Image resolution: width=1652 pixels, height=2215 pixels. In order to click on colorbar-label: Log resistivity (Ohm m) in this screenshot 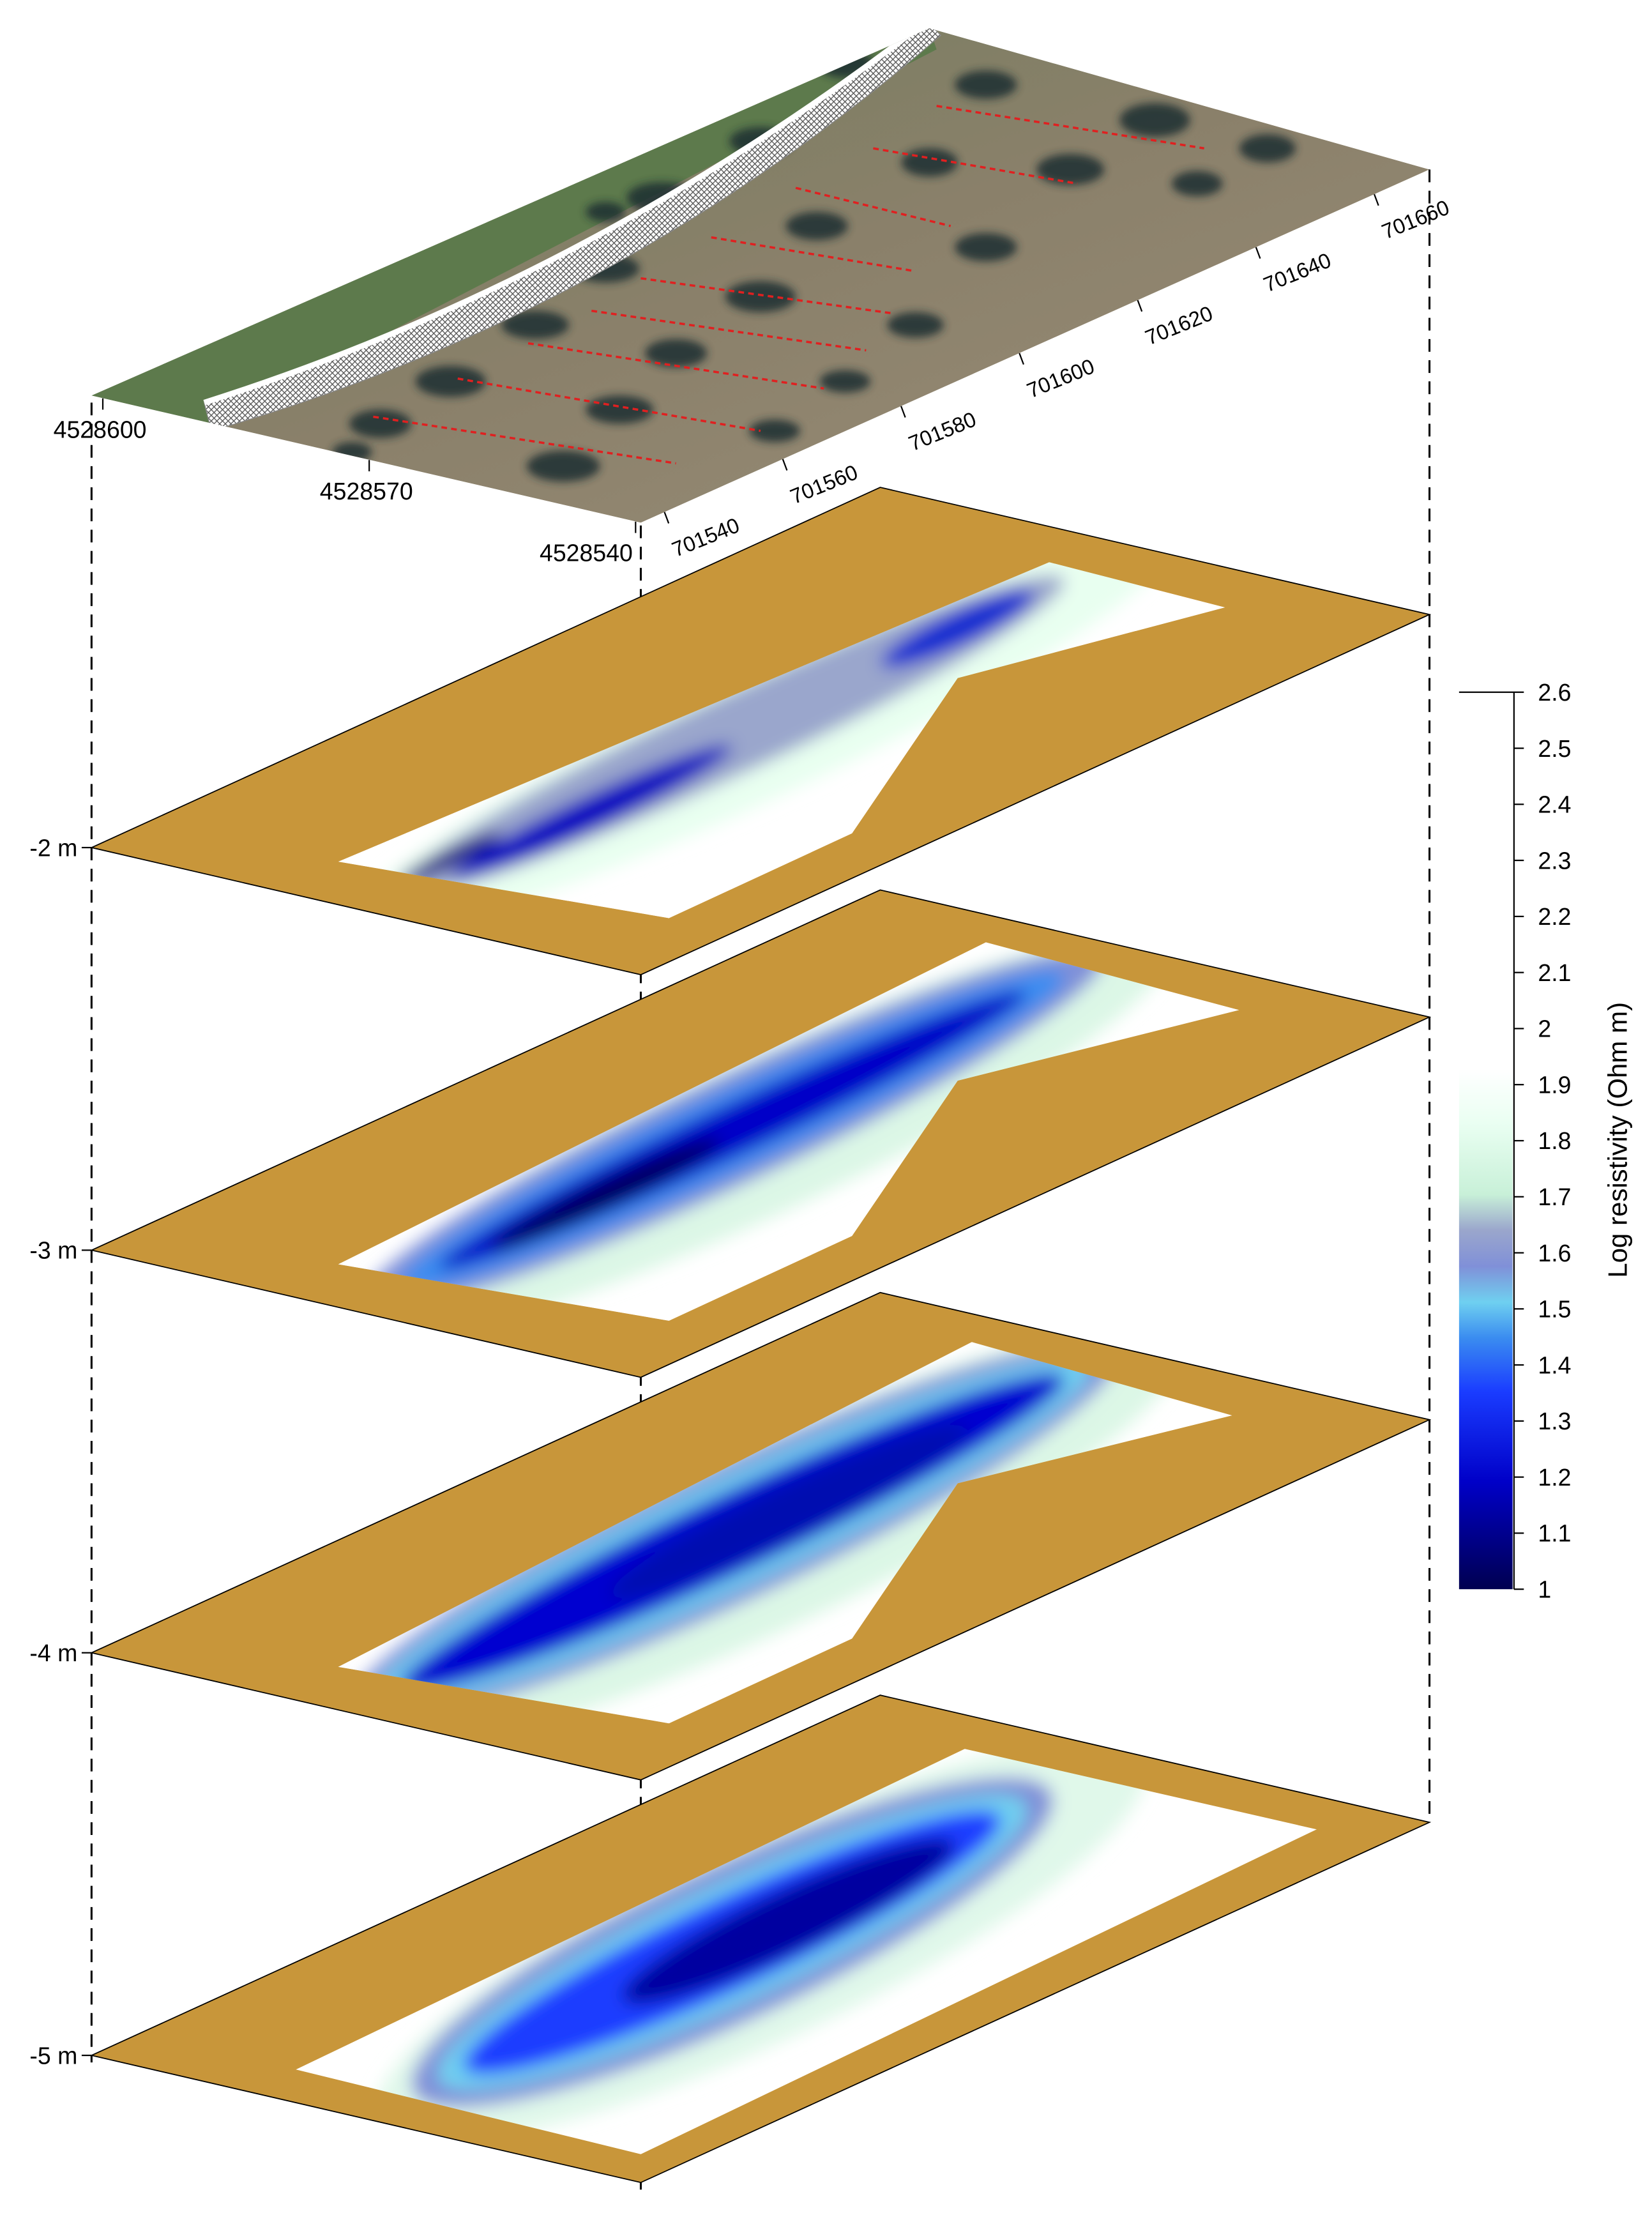, I will do `click(1617, 1140)`.